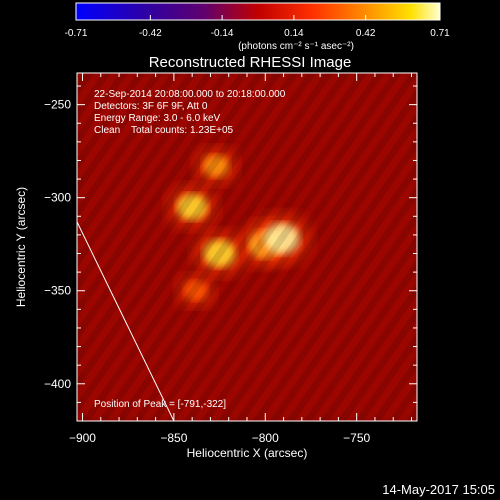 Image resolution: width=500 pixels, height=500 pixels. What do you see at coordinates (366, 33) in the screenshot?
I see `colorbar-tick-label: 0.42` at bounding box center [366, 33].